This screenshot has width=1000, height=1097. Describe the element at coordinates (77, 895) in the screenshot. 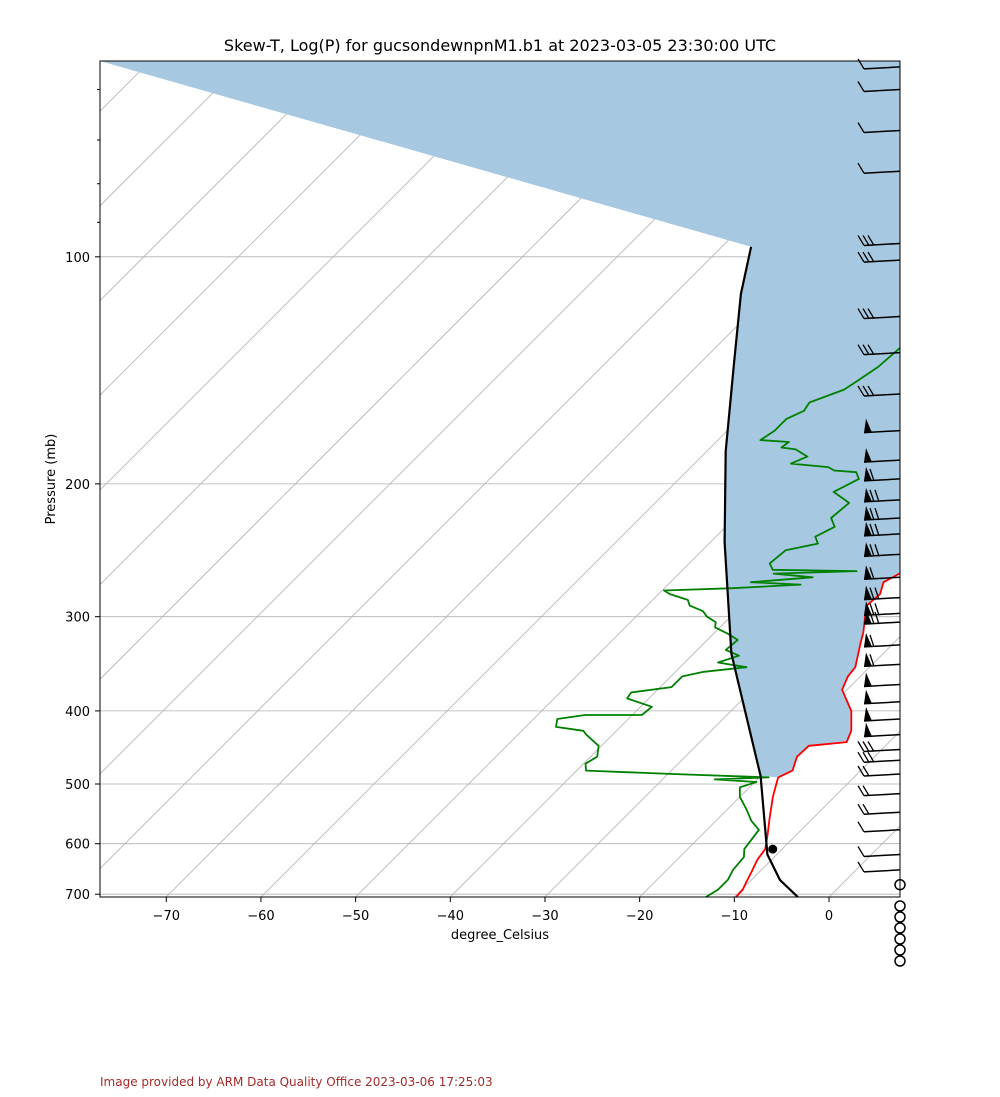

I see `y-tick-label: 700` at that location.